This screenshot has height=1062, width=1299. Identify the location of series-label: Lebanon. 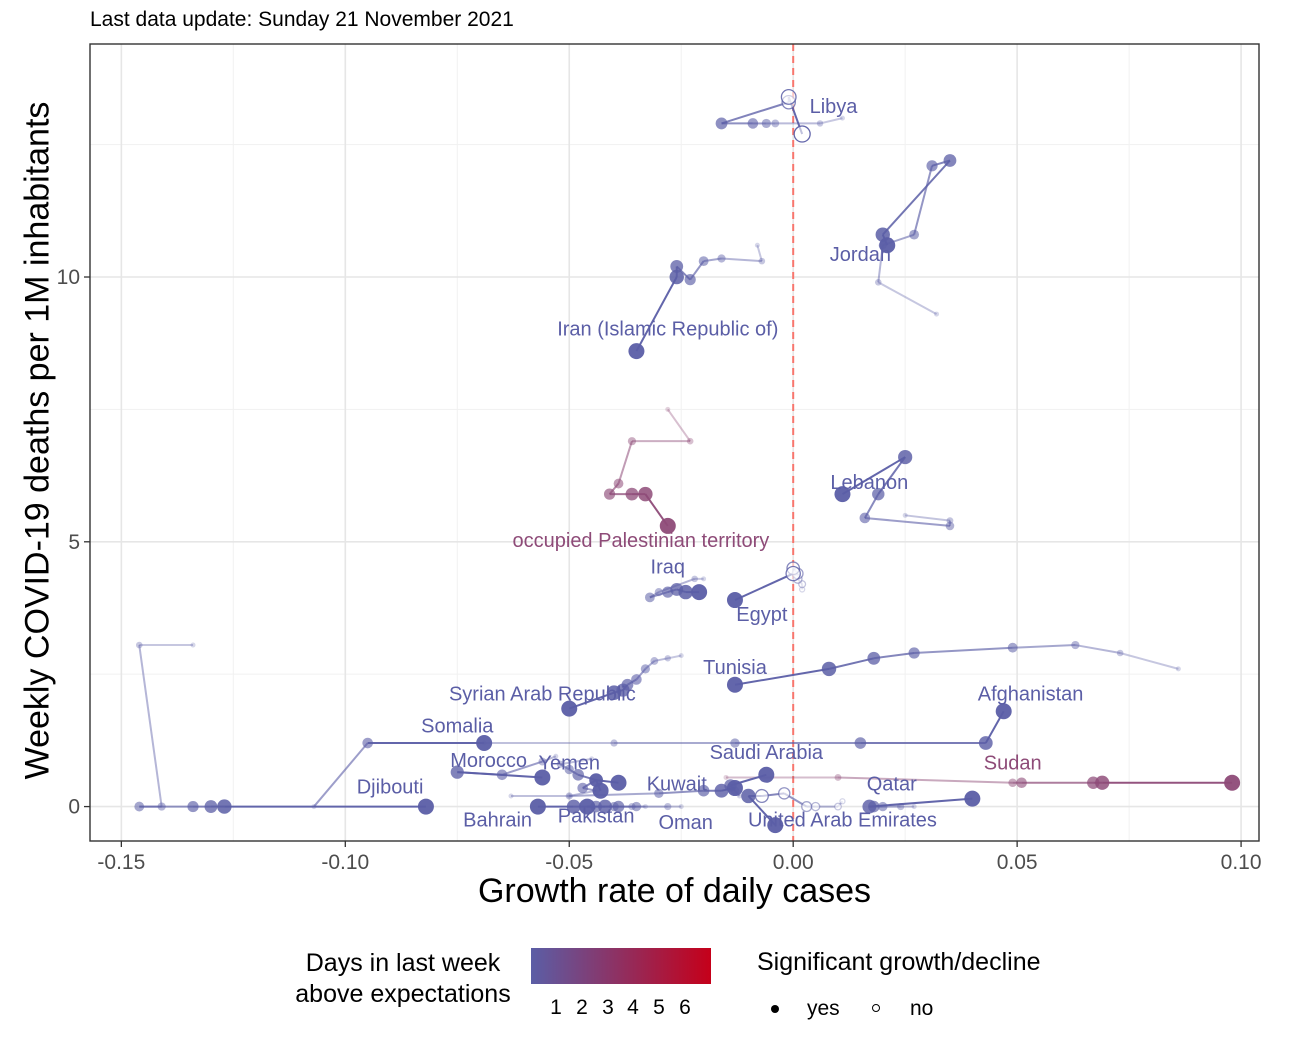
(869, 483).